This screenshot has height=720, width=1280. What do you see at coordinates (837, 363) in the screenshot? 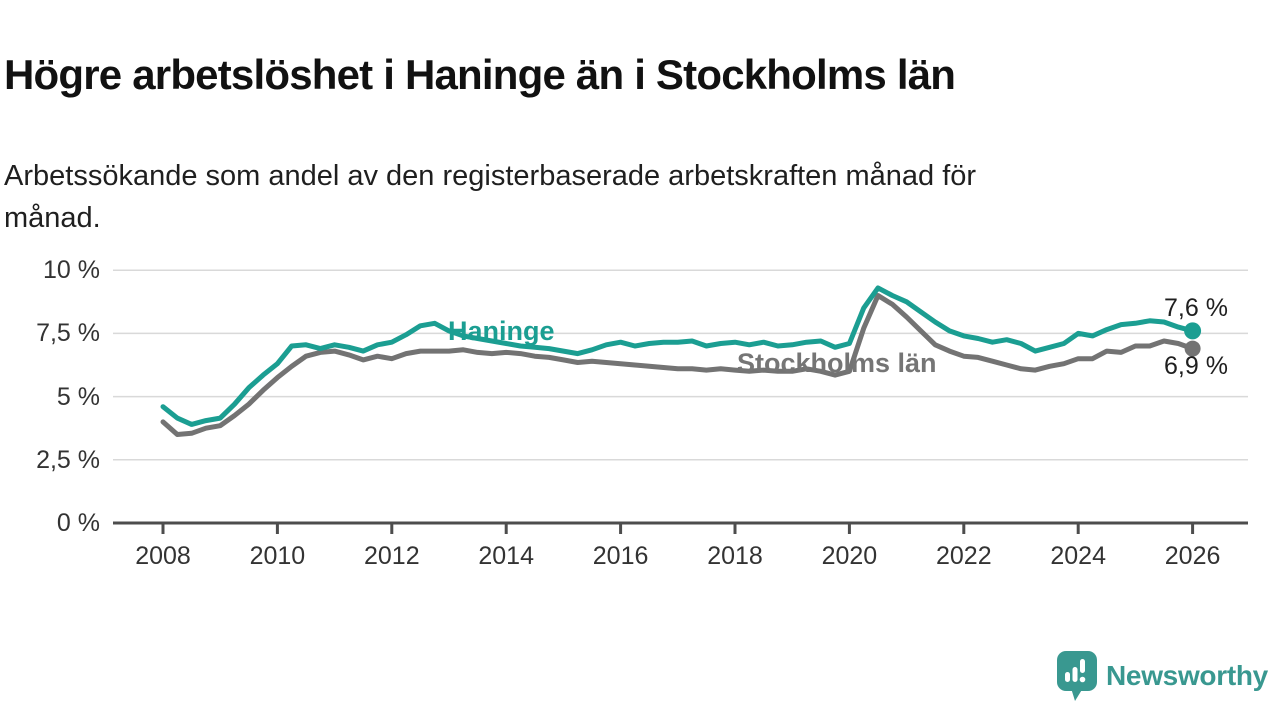
I see `series-label-stockholms-lan: Stockholms län` at bounding box center [837, 363].